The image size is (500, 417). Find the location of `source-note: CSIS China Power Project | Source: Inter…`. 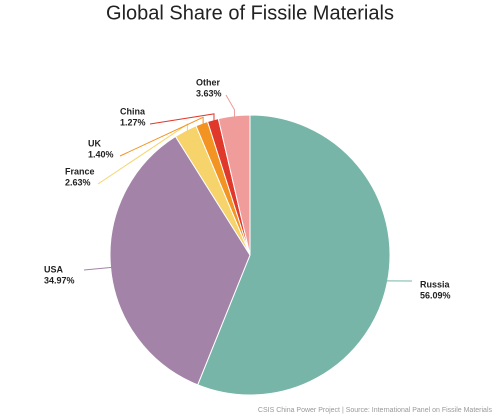

source-note: CSIS China Power Project | Source: Inter… is located at coordinates (375, 410).